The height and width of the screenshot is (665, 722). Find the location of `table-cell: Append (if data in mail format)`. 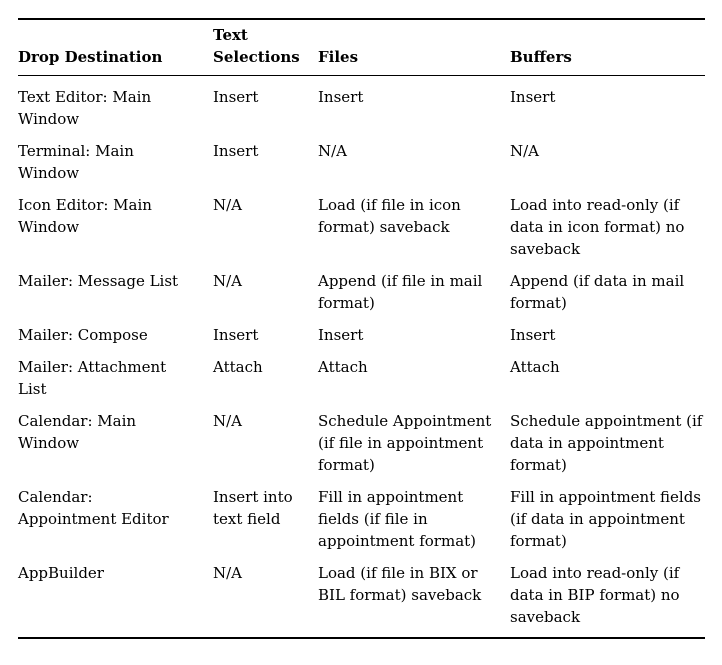

table-cell: Append (if data in mail format) is located at coordinates (597, 292).